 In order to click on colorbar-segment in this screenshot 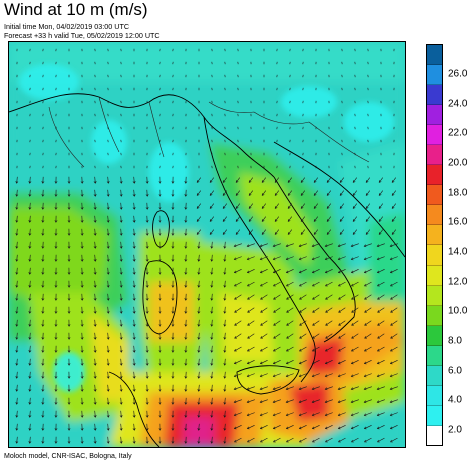, I will do `click(434, 255)`.